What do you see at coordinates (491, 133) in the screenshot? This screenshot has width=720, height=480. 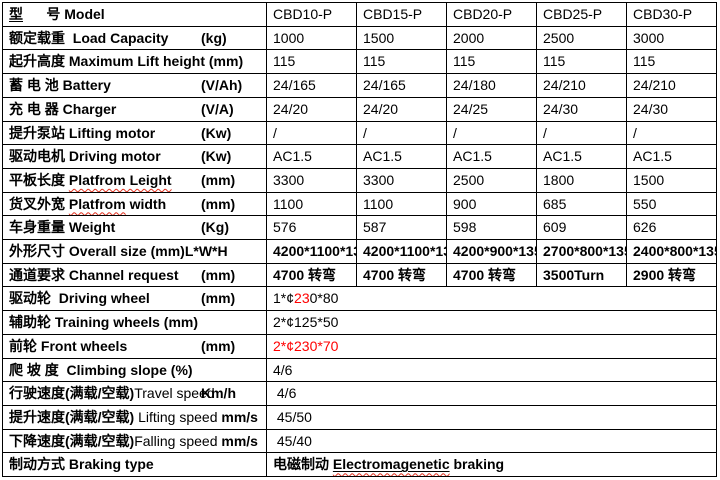 I see `value-cell-lifting-motor-CBD20-P: /` at bounding box center [491, 133].